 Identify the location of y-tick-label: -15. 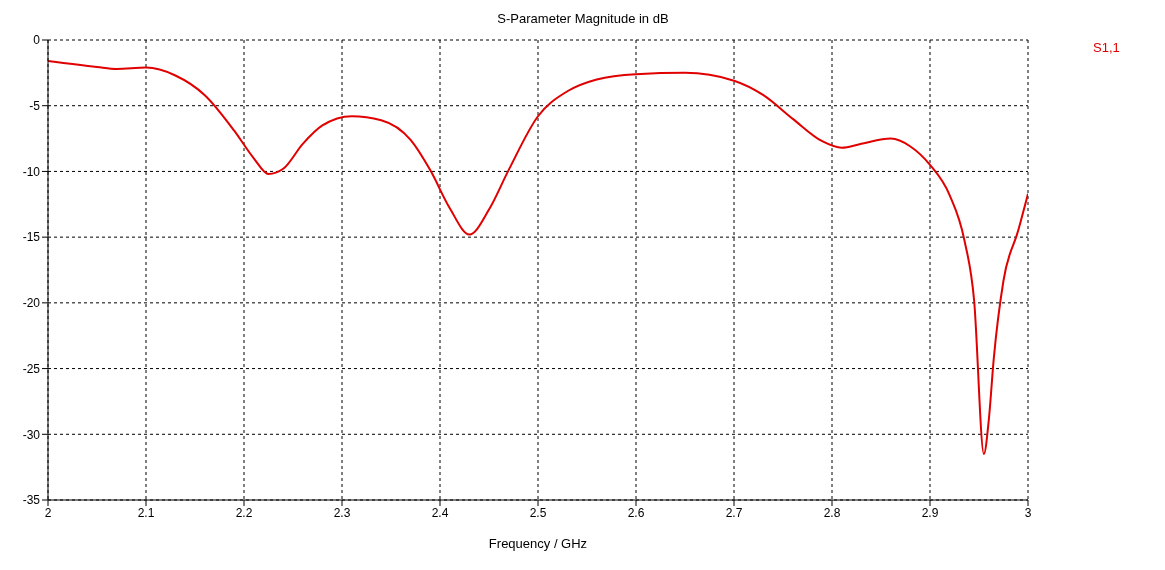
(31, 237).